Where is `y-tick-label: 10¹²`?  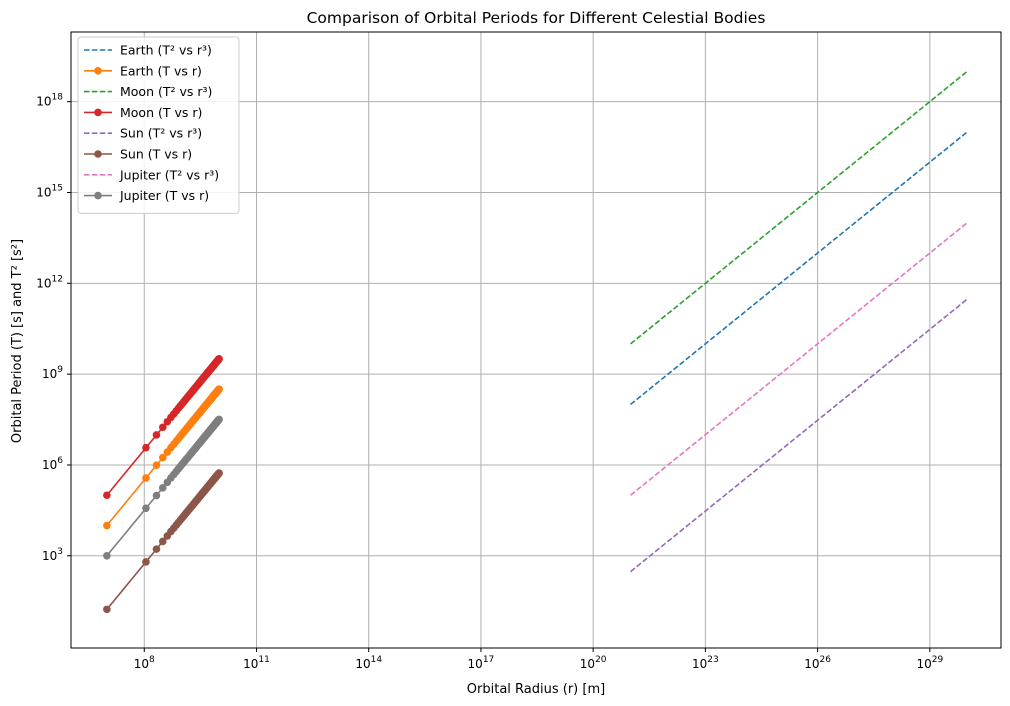
y-tick-label: 10¹² is located at coordinates (49, 282).